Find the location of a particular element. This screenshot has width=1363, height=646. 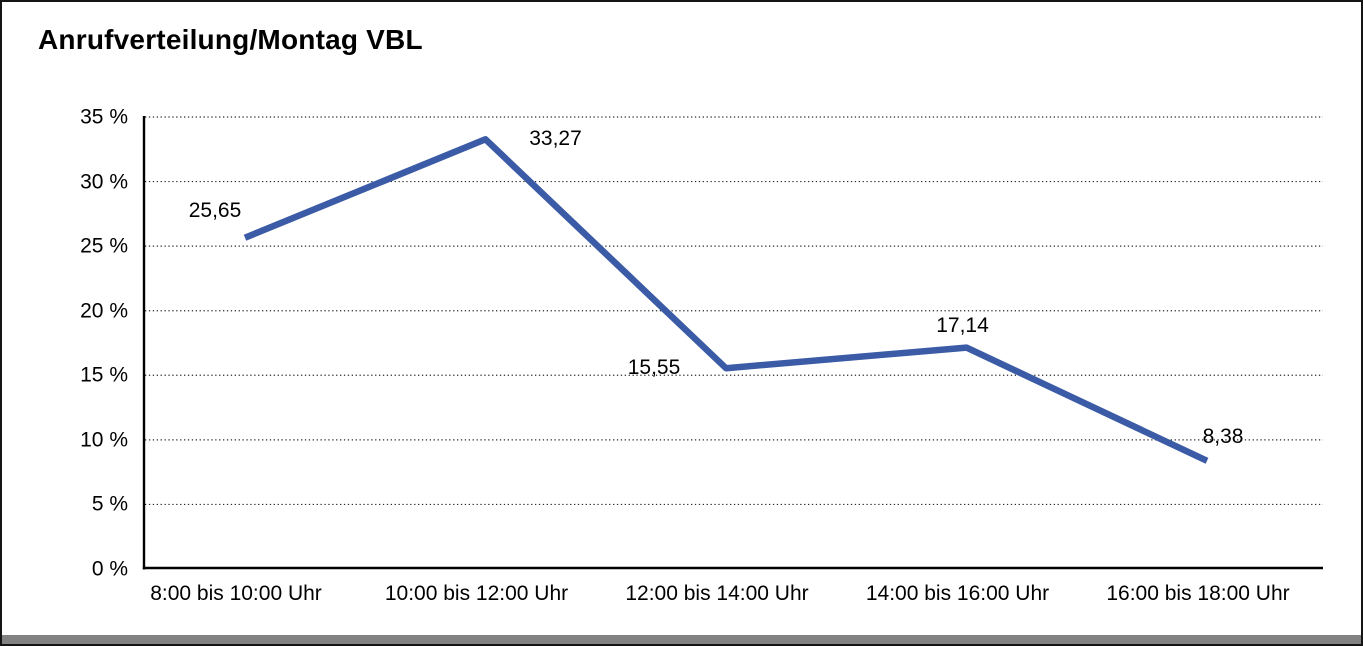

bottom-gray-bar is located at coordinates (681, 639).